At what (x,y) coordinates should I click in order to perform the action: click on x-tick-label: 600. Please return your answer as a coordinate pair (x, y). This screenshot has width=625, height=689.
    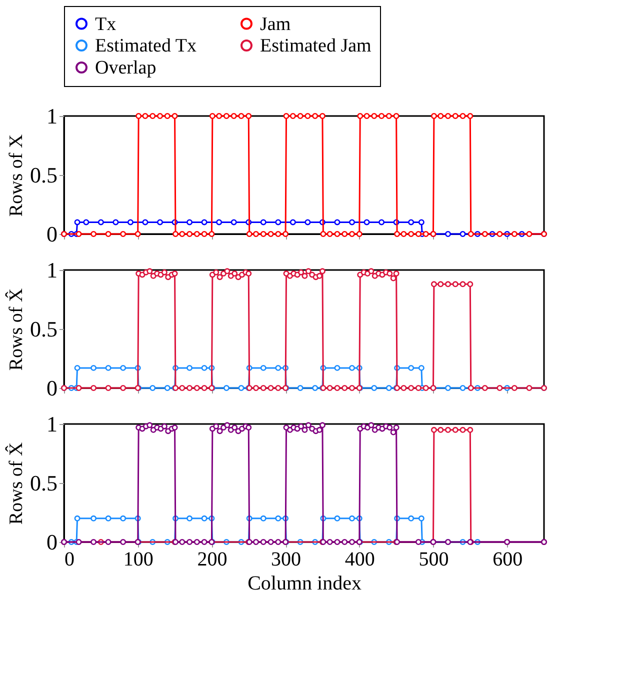
    Looking at the image, I should click on (507, 559).